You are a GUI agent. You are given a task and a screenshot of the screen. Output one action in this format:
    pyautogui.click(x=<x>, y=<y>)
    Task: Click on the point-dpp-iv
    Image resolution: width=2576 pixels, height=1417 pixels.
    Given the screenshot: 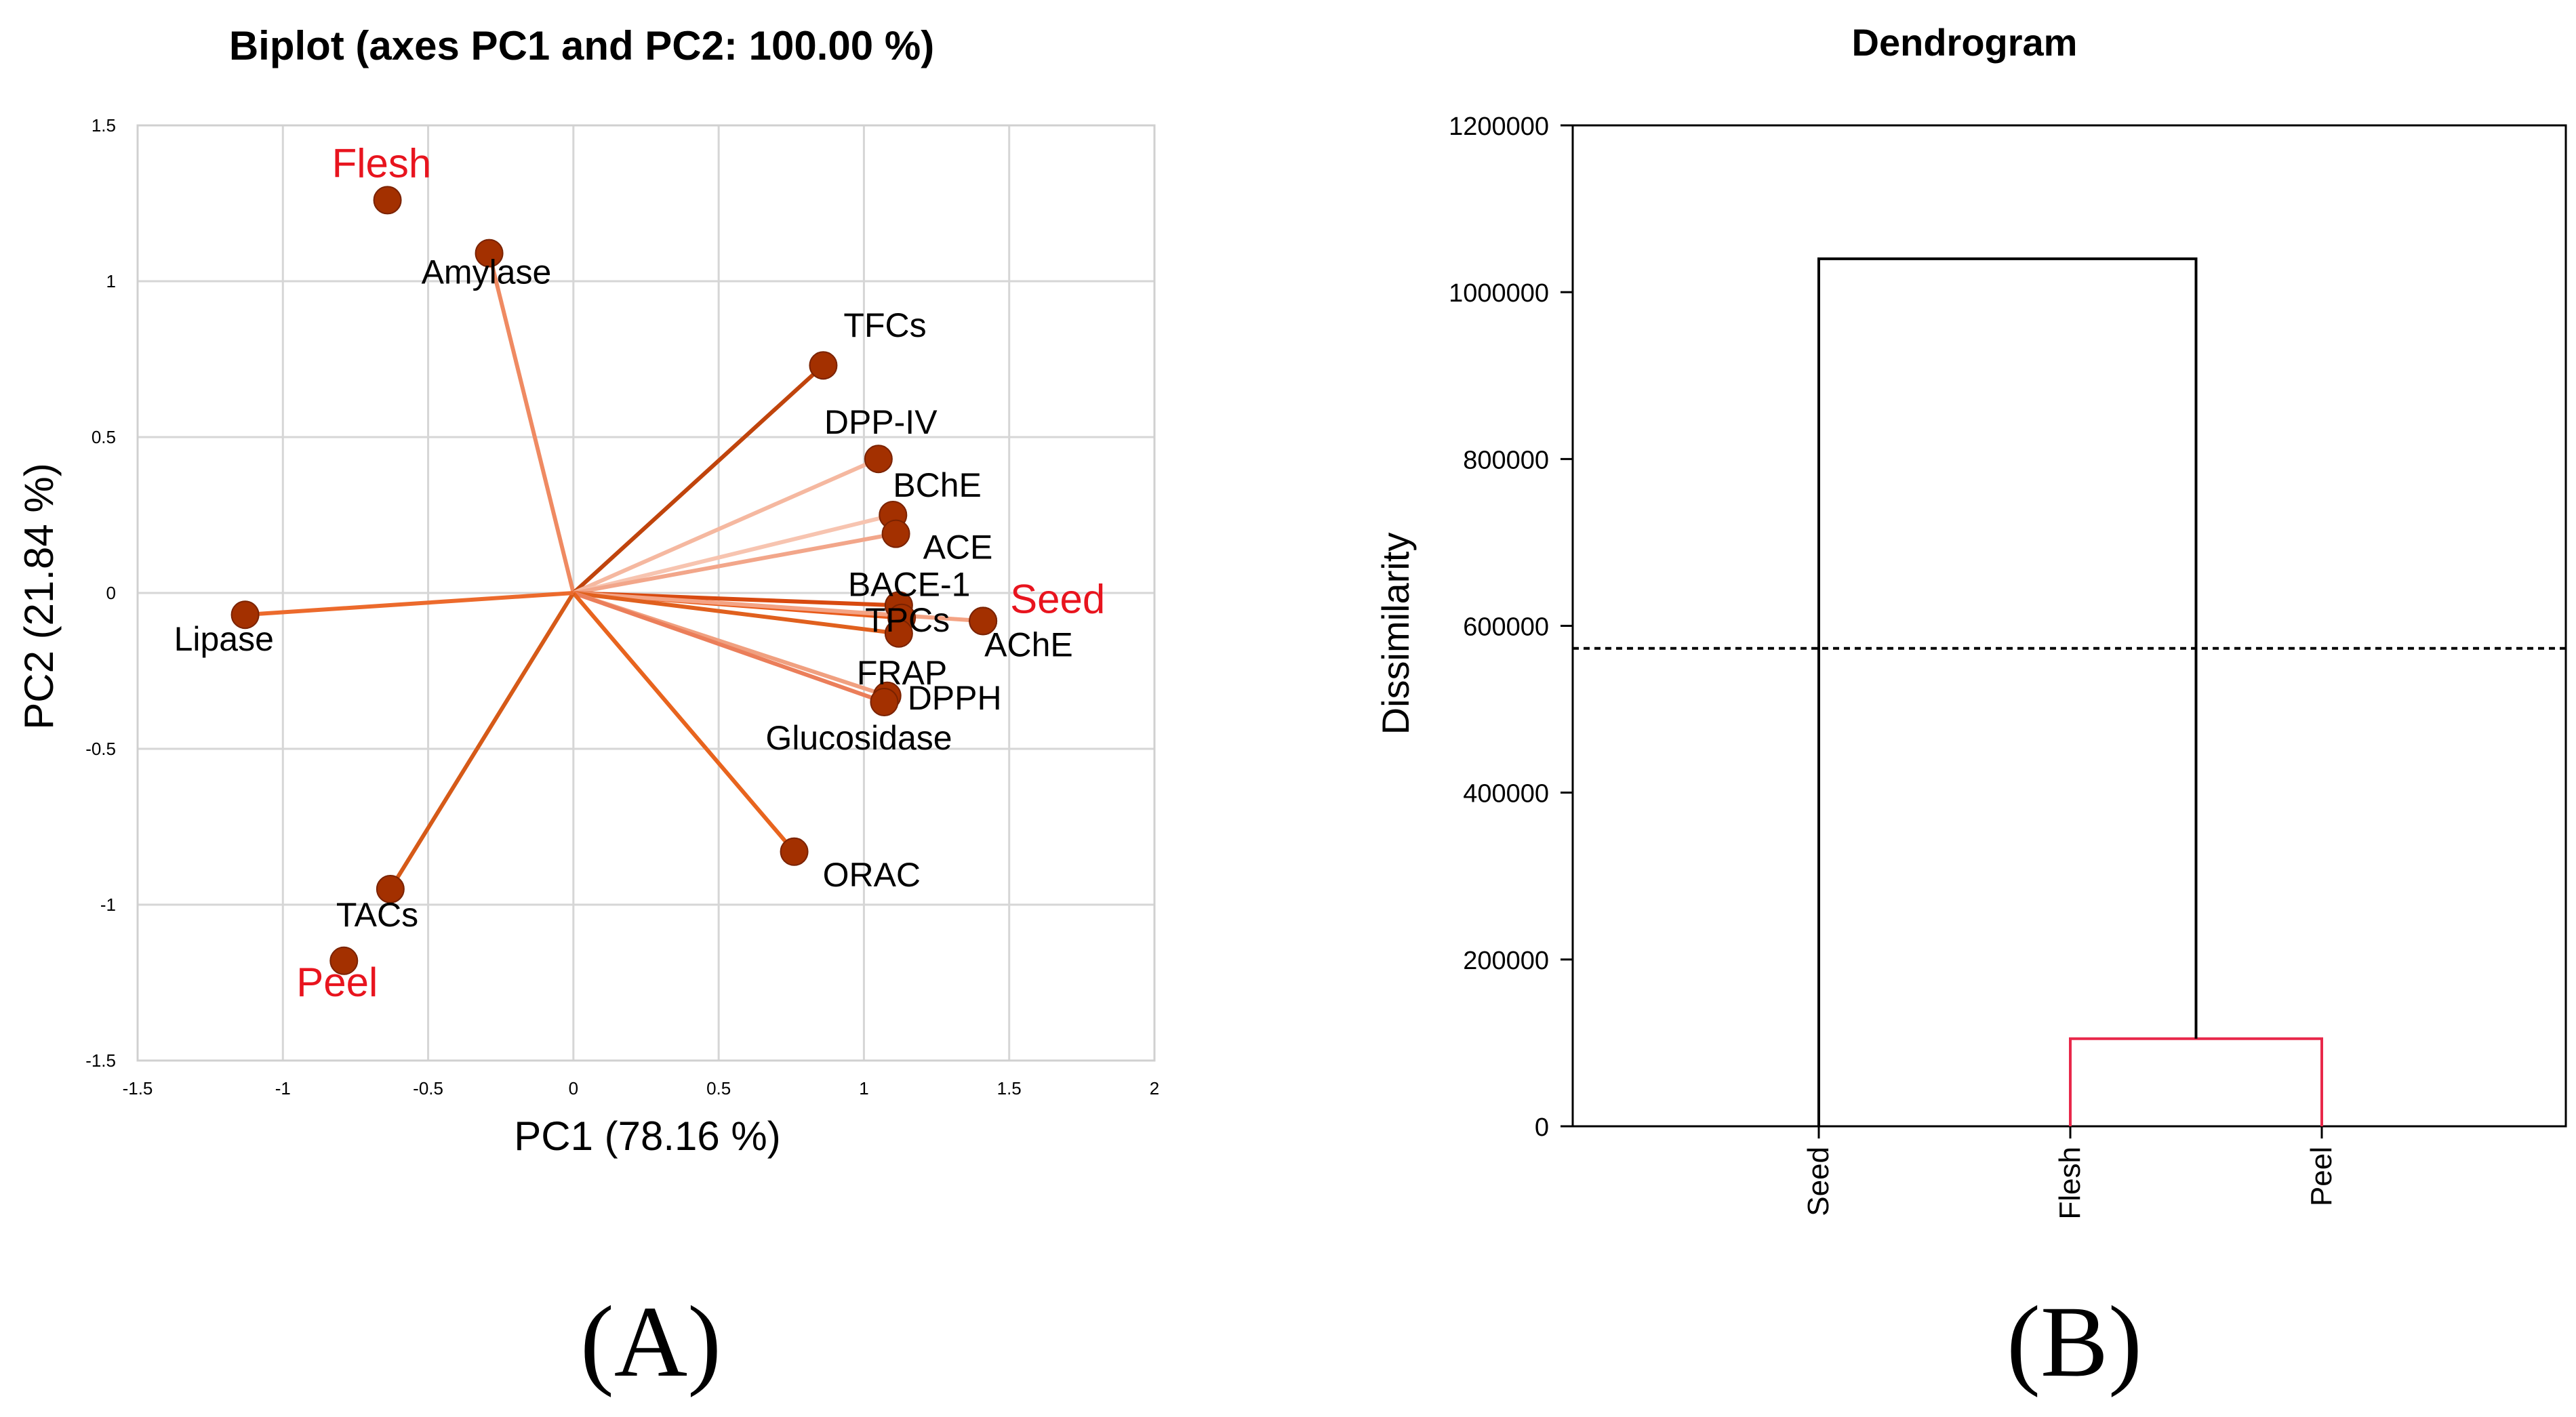 What is the action you would take?
    pyautogui.click(x=878, y=459)
    